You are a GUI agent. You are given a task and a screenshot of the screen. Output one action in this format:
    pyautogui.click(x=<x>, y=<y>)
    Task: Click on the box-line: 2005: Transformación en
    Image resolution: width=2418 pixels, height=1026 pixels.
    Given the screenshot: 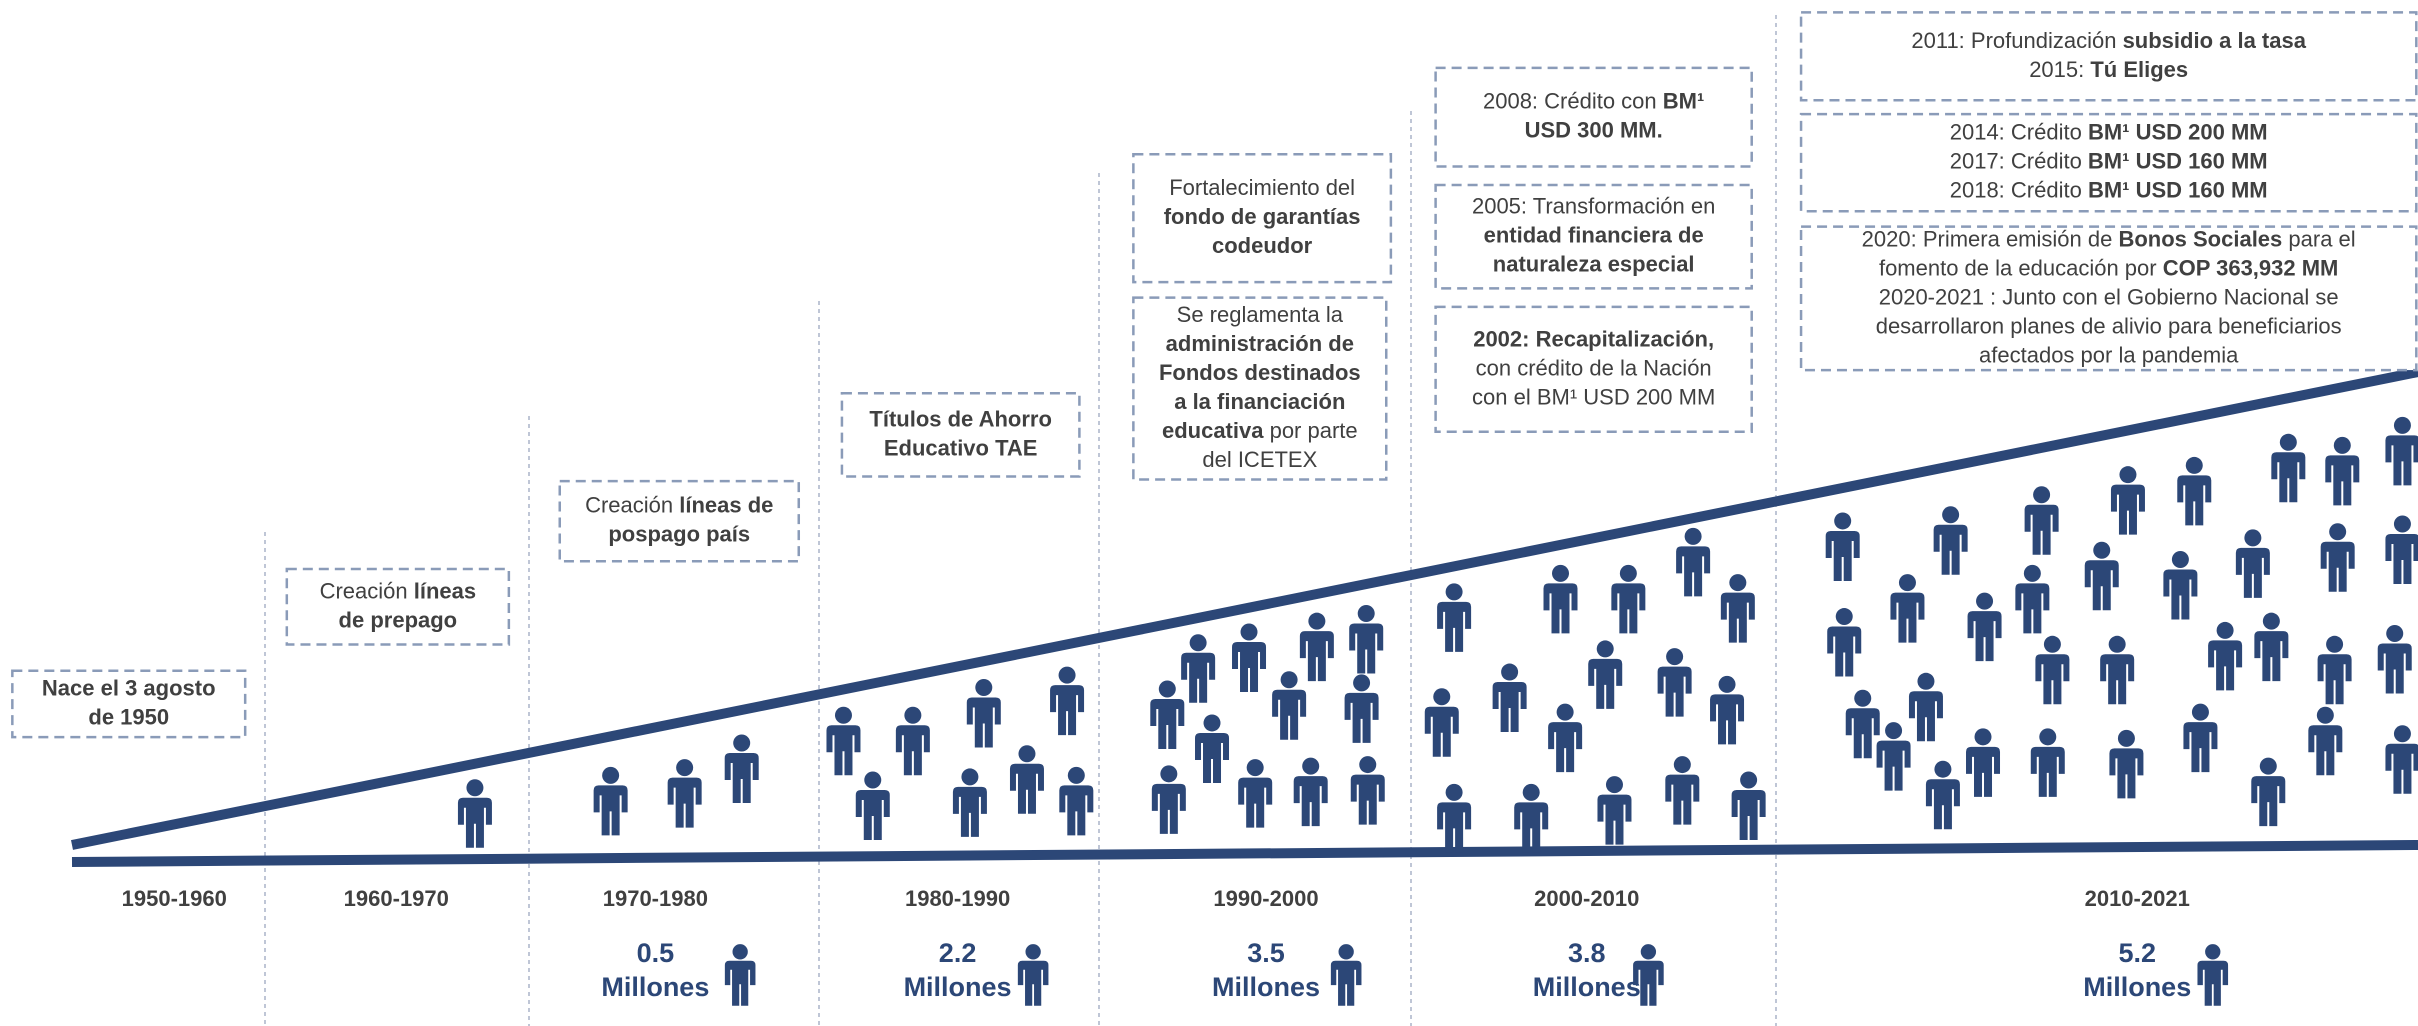 What is the action you would take?
    pyautogui.click(x=1593, y=206)
    